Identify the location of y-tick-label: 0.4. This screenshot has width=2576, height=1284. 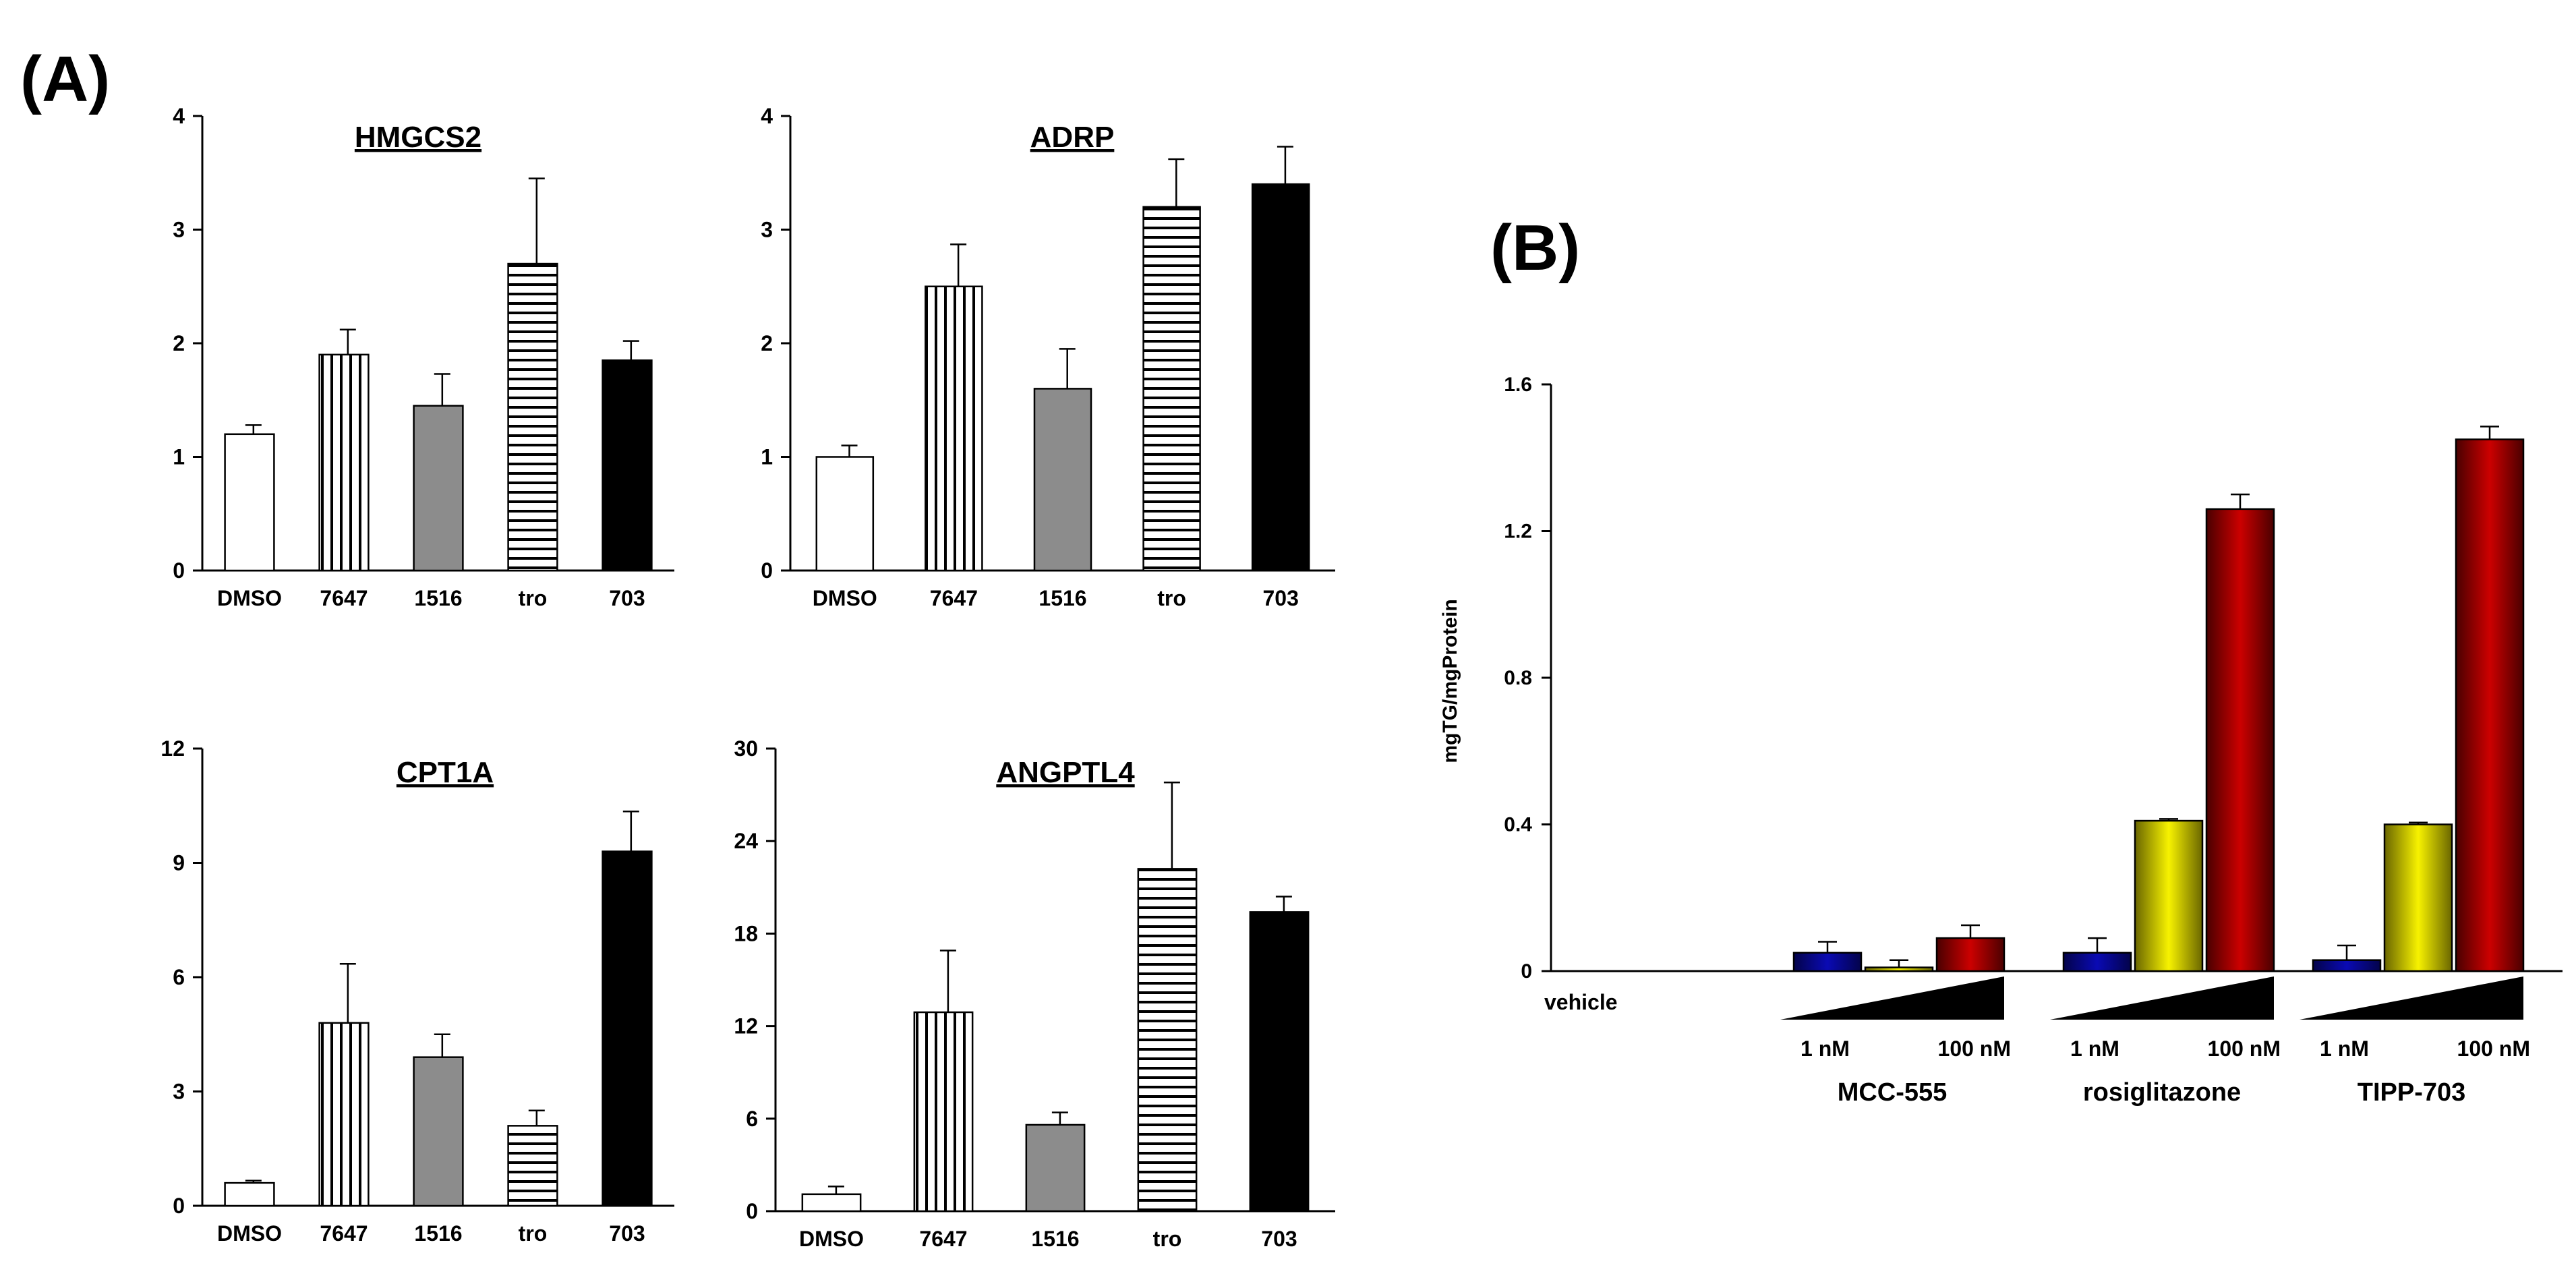
(1518, 825).